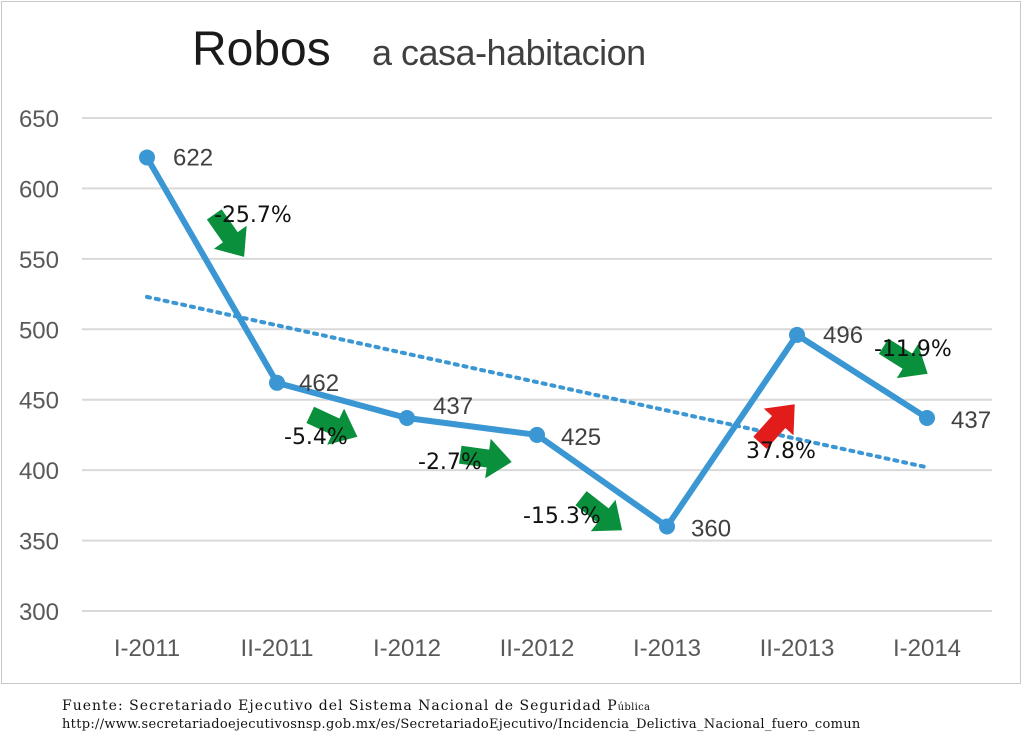 The image size is (1024, 738). I want to click on y-axis: 300 350 400 450 500 550 600 650, so click(39, 366).